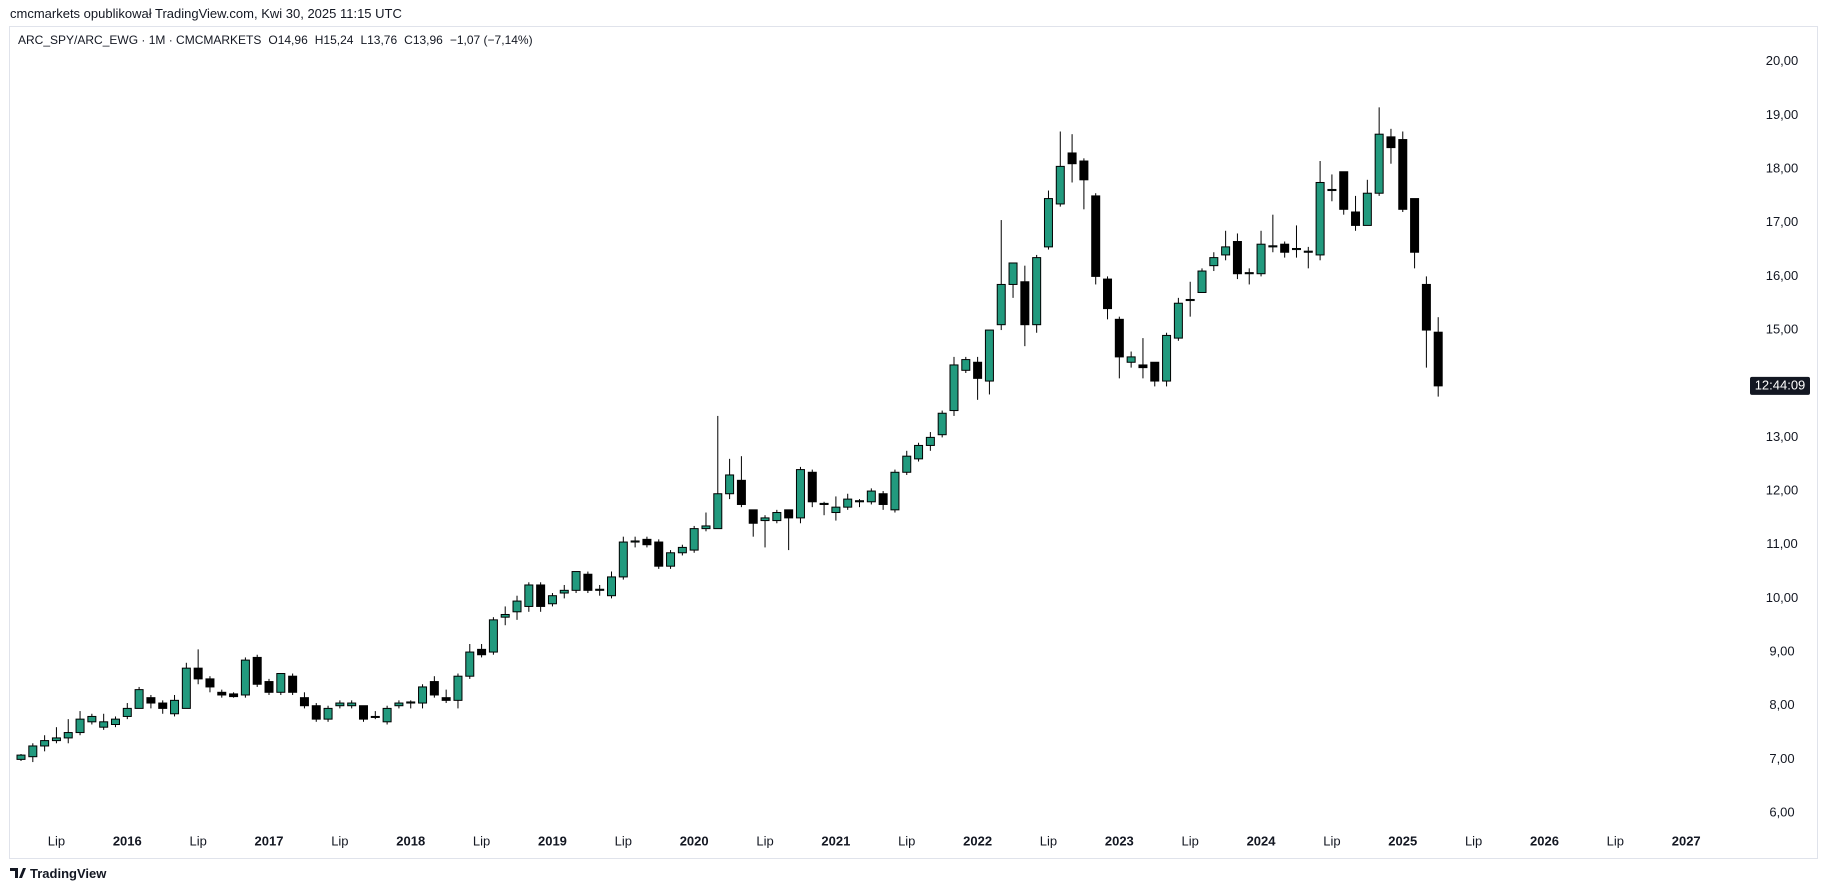 The width and height of the screenshot is (1827, 892). Describe the element at coordinates (1782, 489) in the screenshot. I see `y-tick-label: 12,00` at that location.